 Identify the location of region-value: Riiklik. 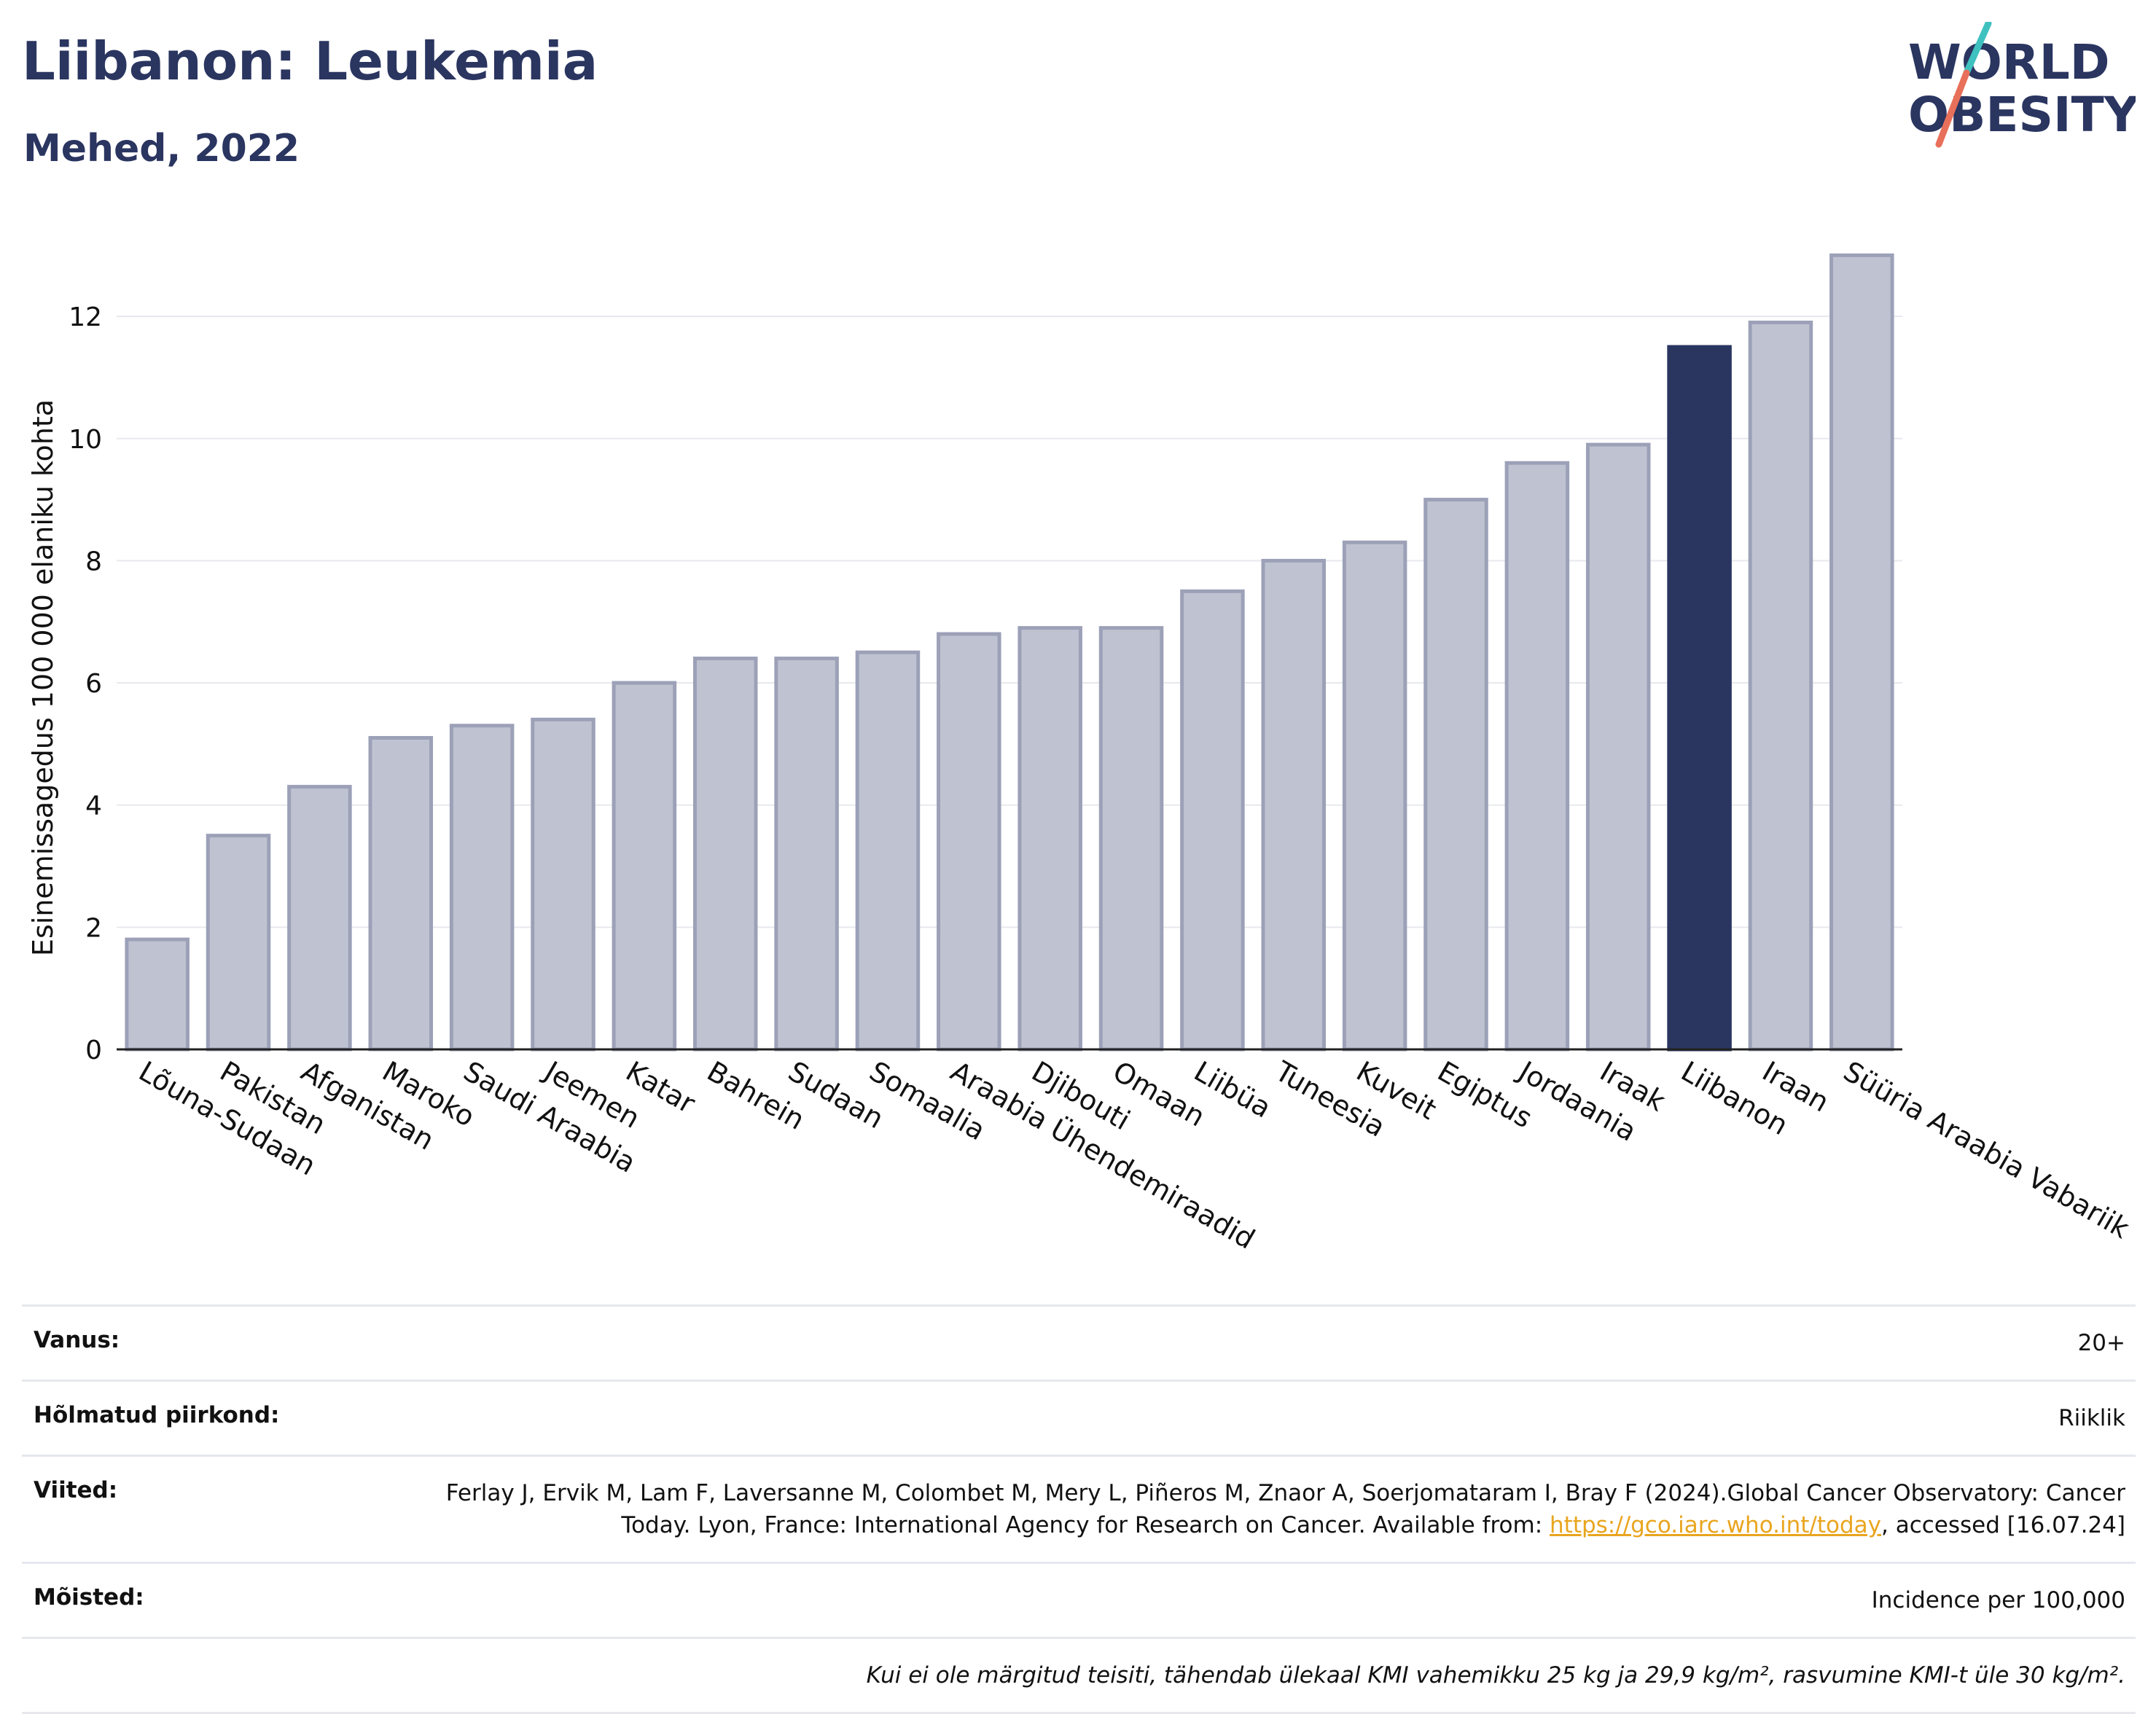
(2092, 1418).